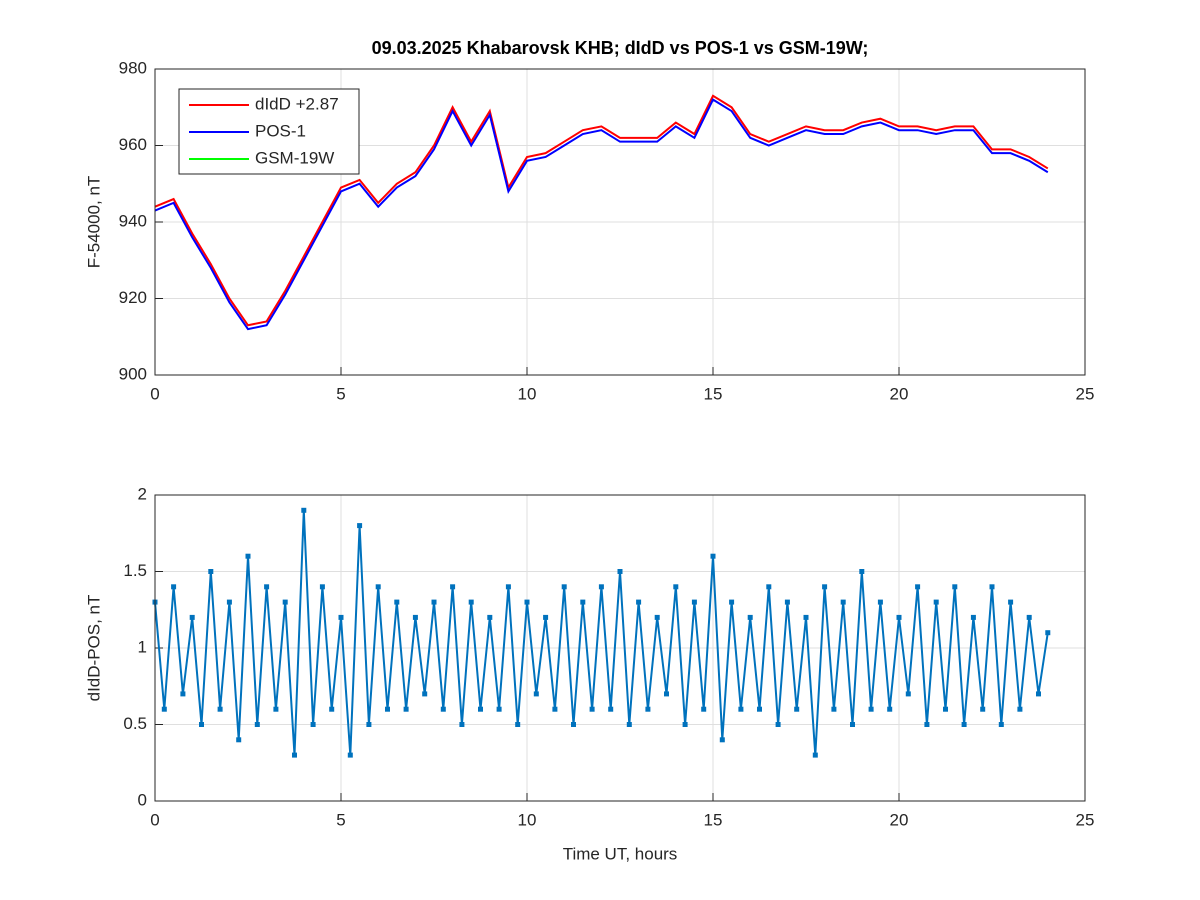  I want to click on x-tick-label: 10, so click(527, 393).